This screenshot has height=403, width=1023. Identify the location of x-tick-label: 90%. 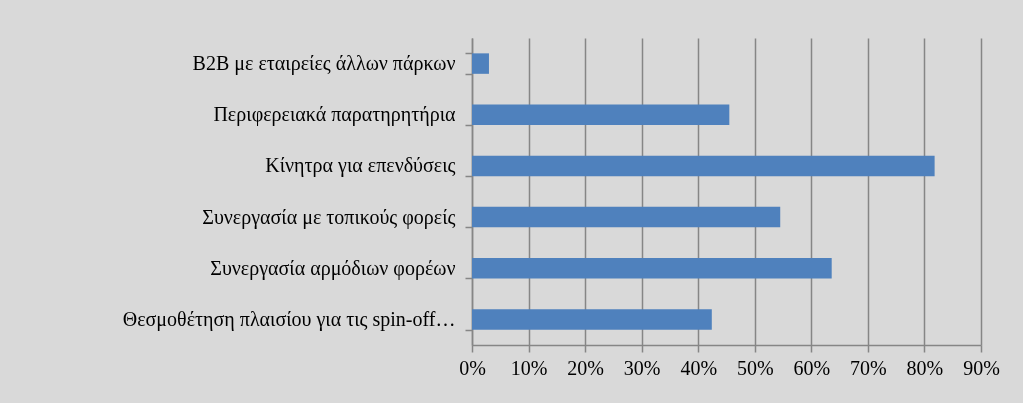
(981, 367).